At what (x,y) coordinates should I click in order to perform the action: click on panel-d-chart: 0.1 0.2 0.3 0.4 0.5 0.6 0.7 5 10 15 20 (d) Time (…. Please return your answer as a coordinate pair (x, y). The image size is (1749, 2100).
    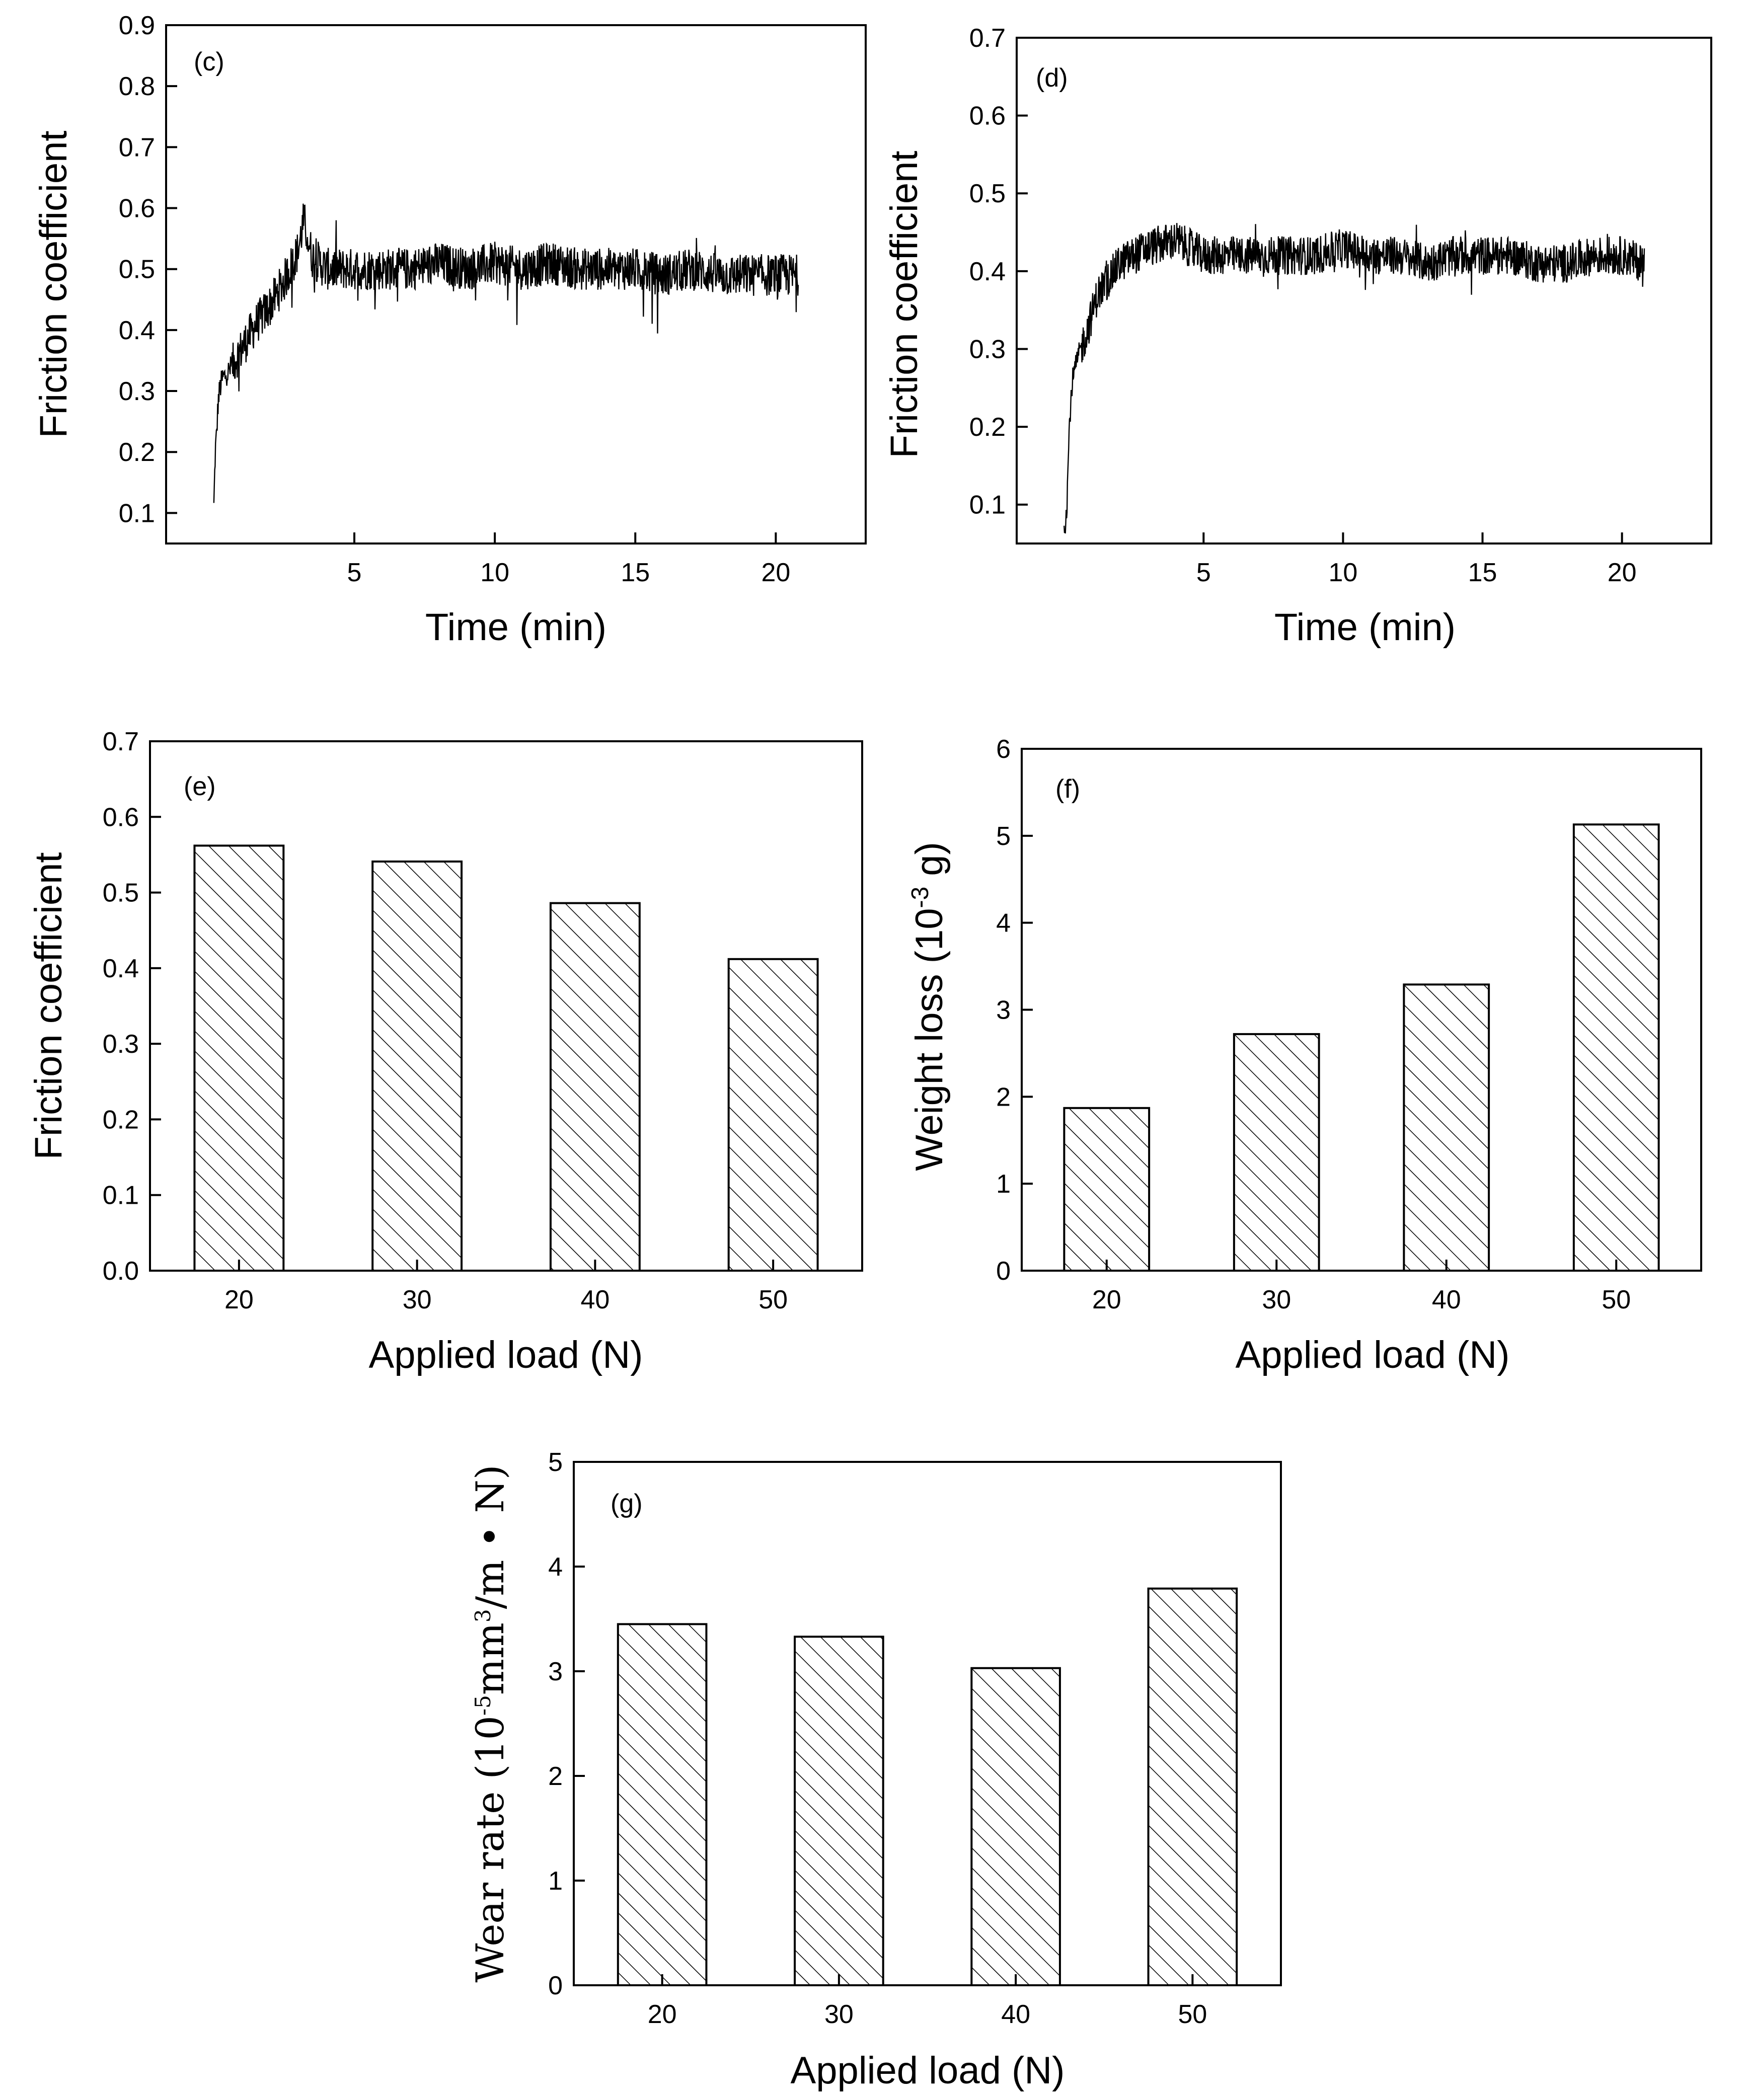
    Looking at the image, I should click on (1297, 336).